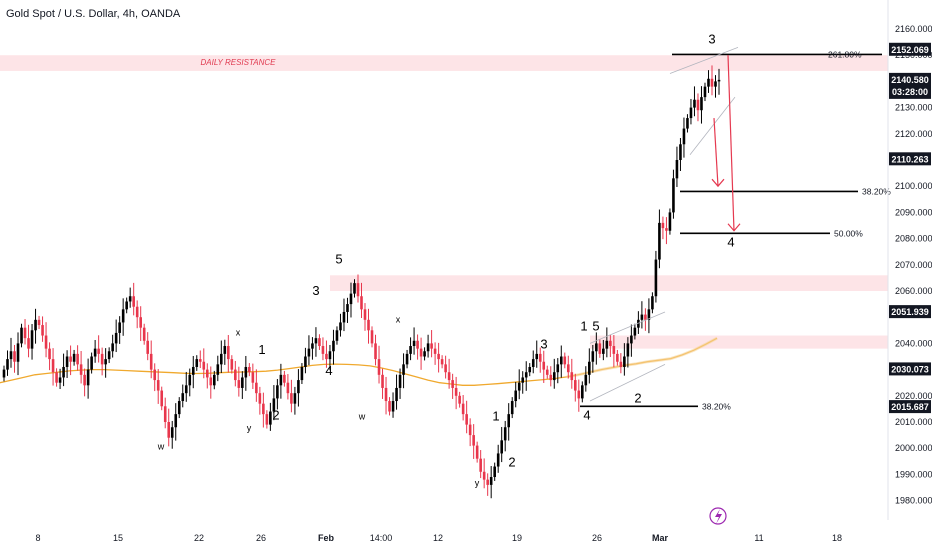 This screenshot has height=550, width=932. What do you see at coordinates (910, 80) in the screenshot?
I see `price-badge-label: 2140.580` at bounding box center [910, 80].